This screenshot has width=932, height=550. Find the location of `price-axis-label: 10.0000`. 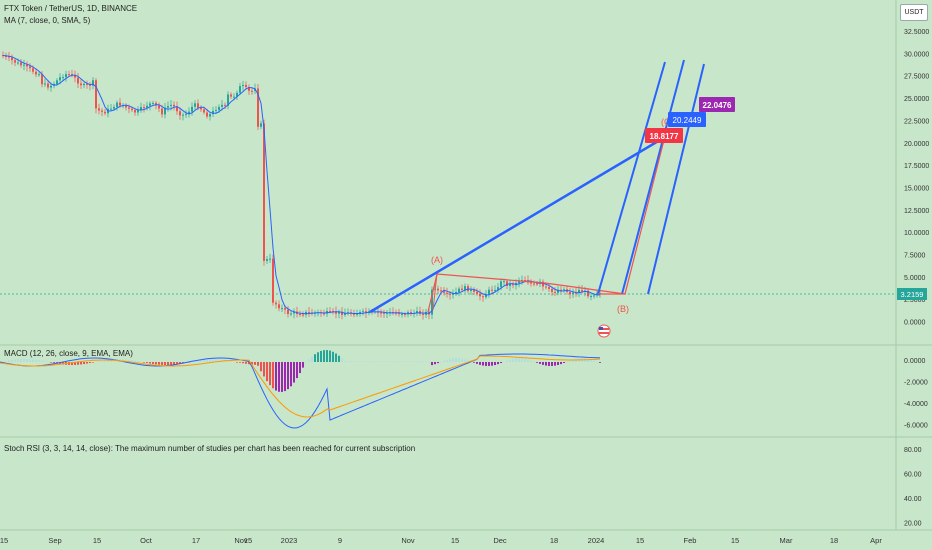

price-axis-label: 10.0000 is located at coordinates (916, 233).